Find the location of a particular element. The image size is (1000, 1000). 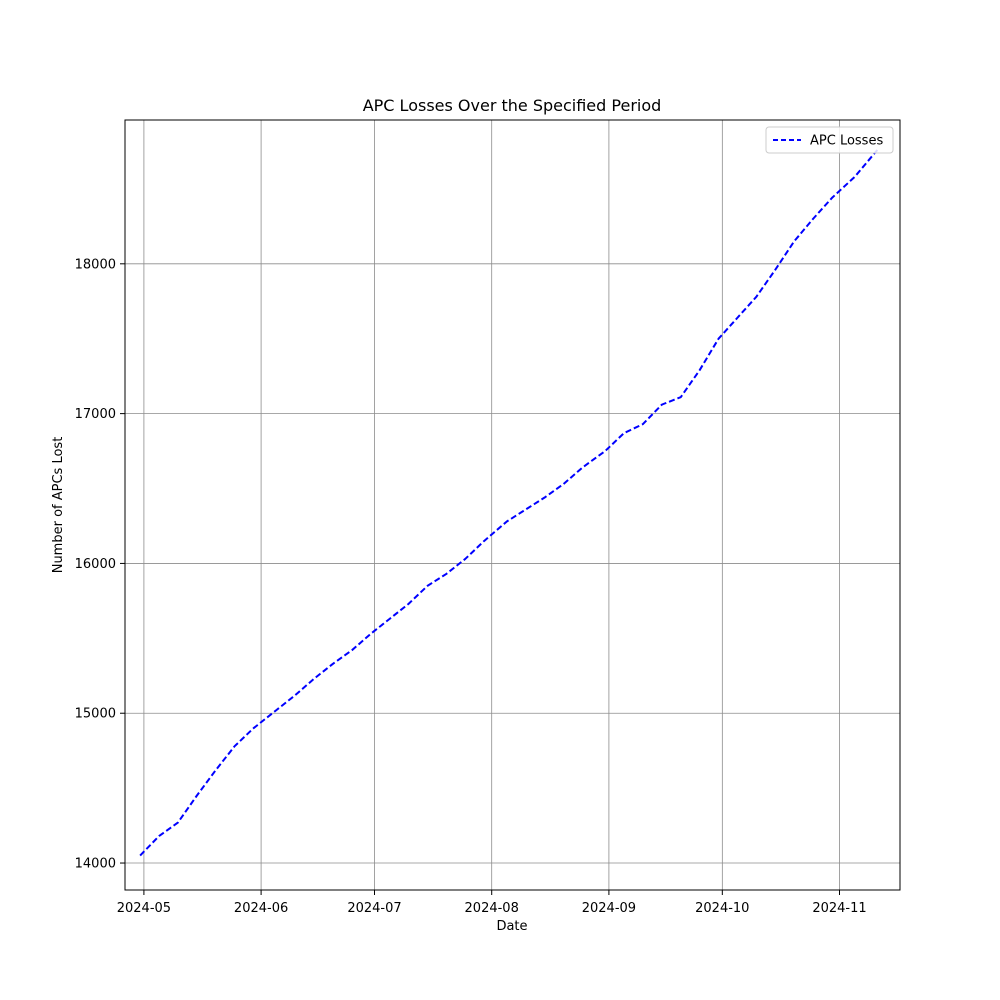

legend-label-apc-losses: APC Losses is located at coordinates (846, 141).